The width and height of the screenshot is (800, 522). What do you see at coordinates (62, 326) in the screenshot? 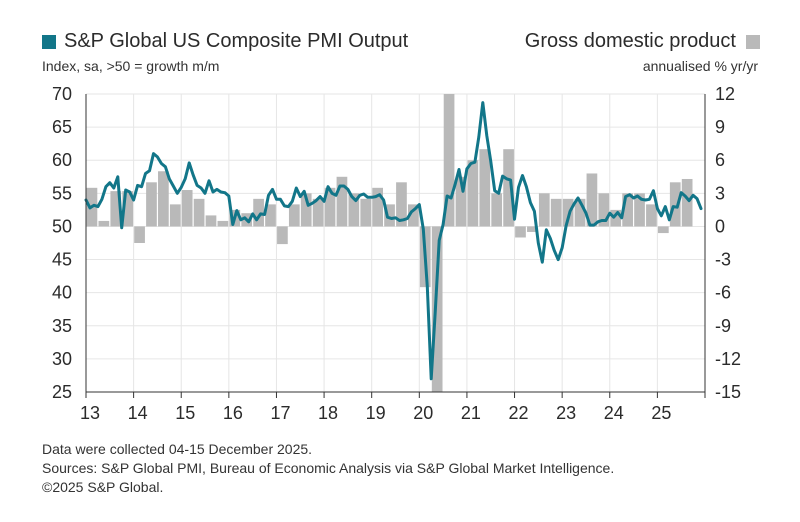
I see `left-tick-label: 35` at bounding box center [62, 326].